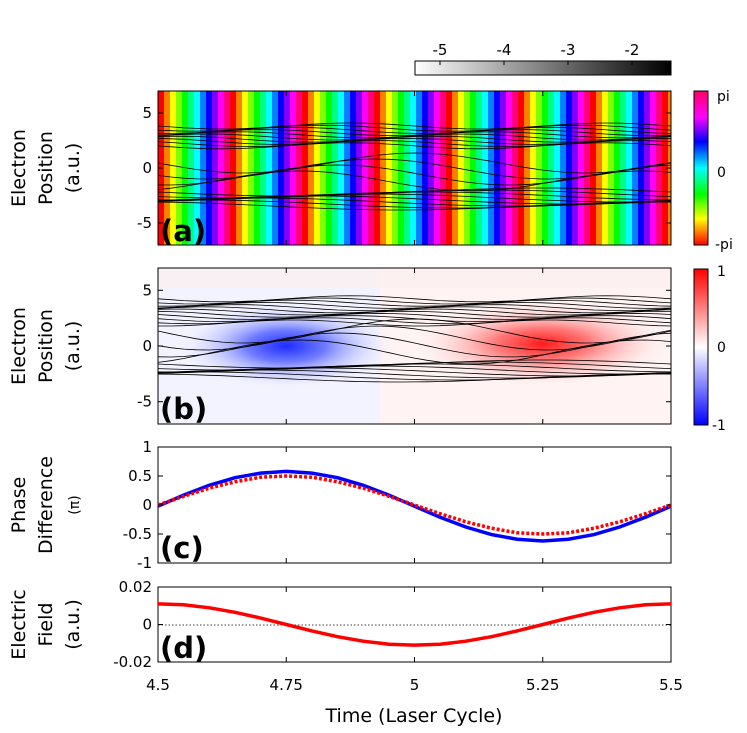 The height and width of the screenshot is (733, 747). Describe the element at coordinates (183, 409) in the screenshot. I see `panel-label-b: (b)` at that location.